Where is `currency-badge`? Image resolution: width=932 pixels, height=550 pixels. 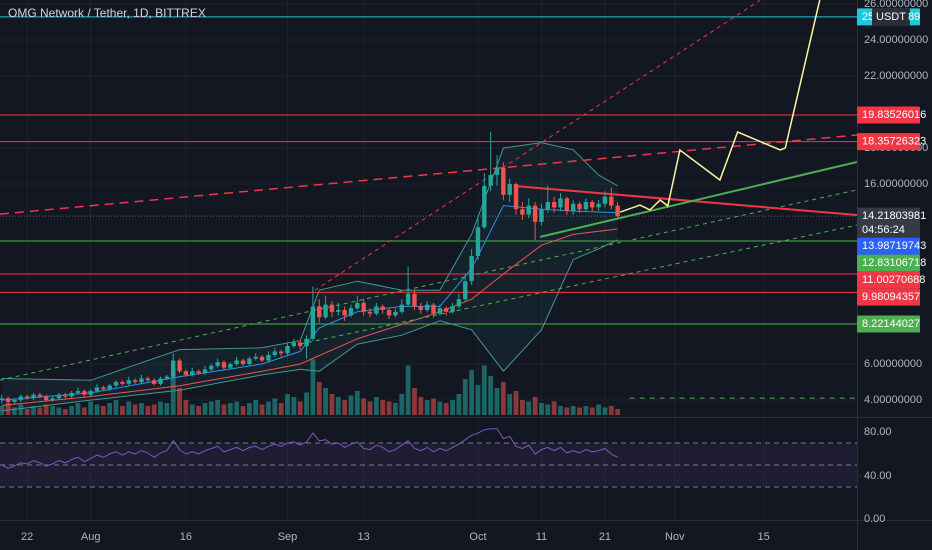 currency-badge is located at coordinates (891, 16).